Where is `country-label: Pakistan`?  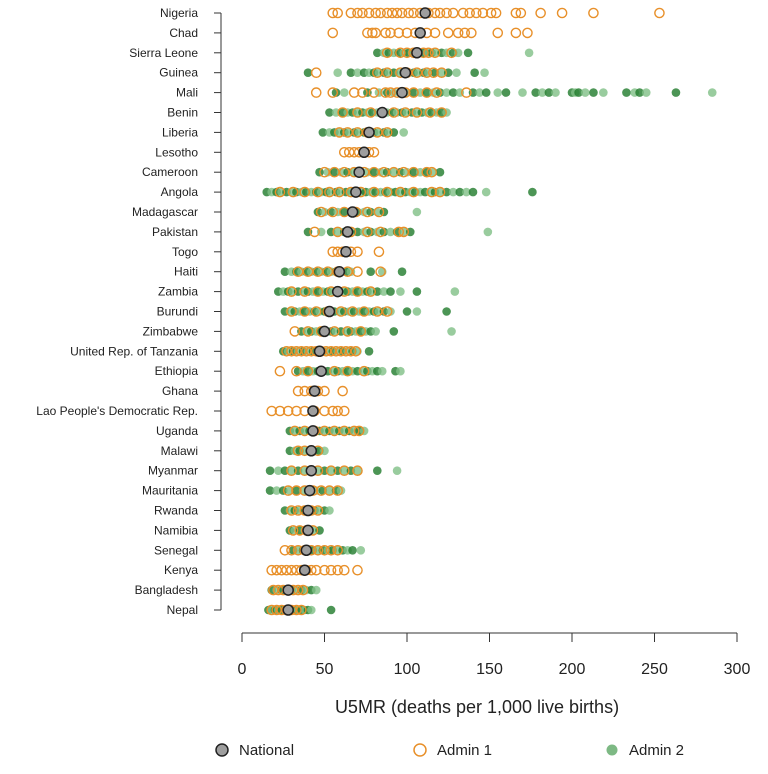
country-label: Pakistan is located at coordinates (175, 232).